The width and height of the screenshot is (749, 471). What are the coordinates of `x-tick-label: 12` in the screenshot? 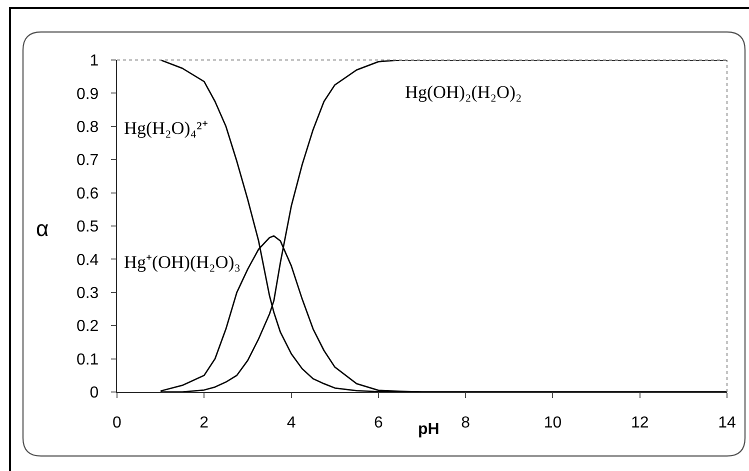 It's located at (639, 423).